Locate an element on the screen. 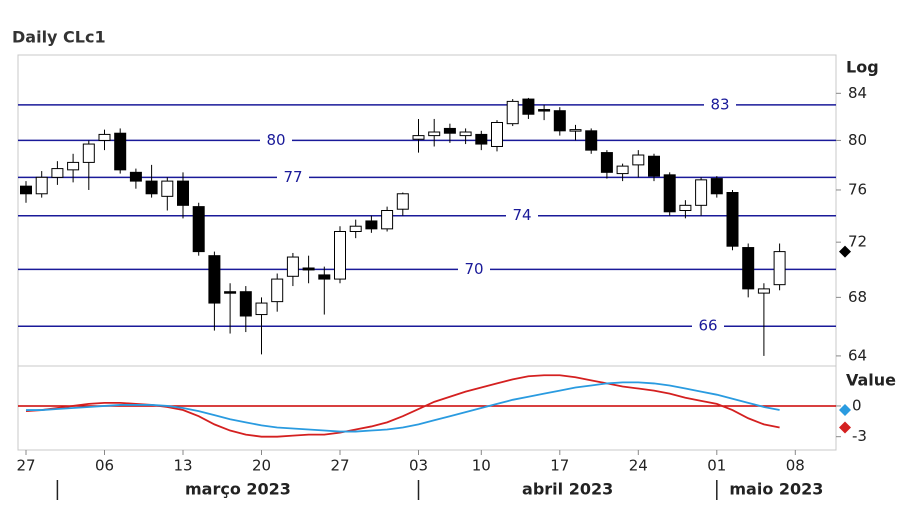 The height and width of the screenshot is (506, 900). x-tick-label: 20 is located at coordinates (261, 466).